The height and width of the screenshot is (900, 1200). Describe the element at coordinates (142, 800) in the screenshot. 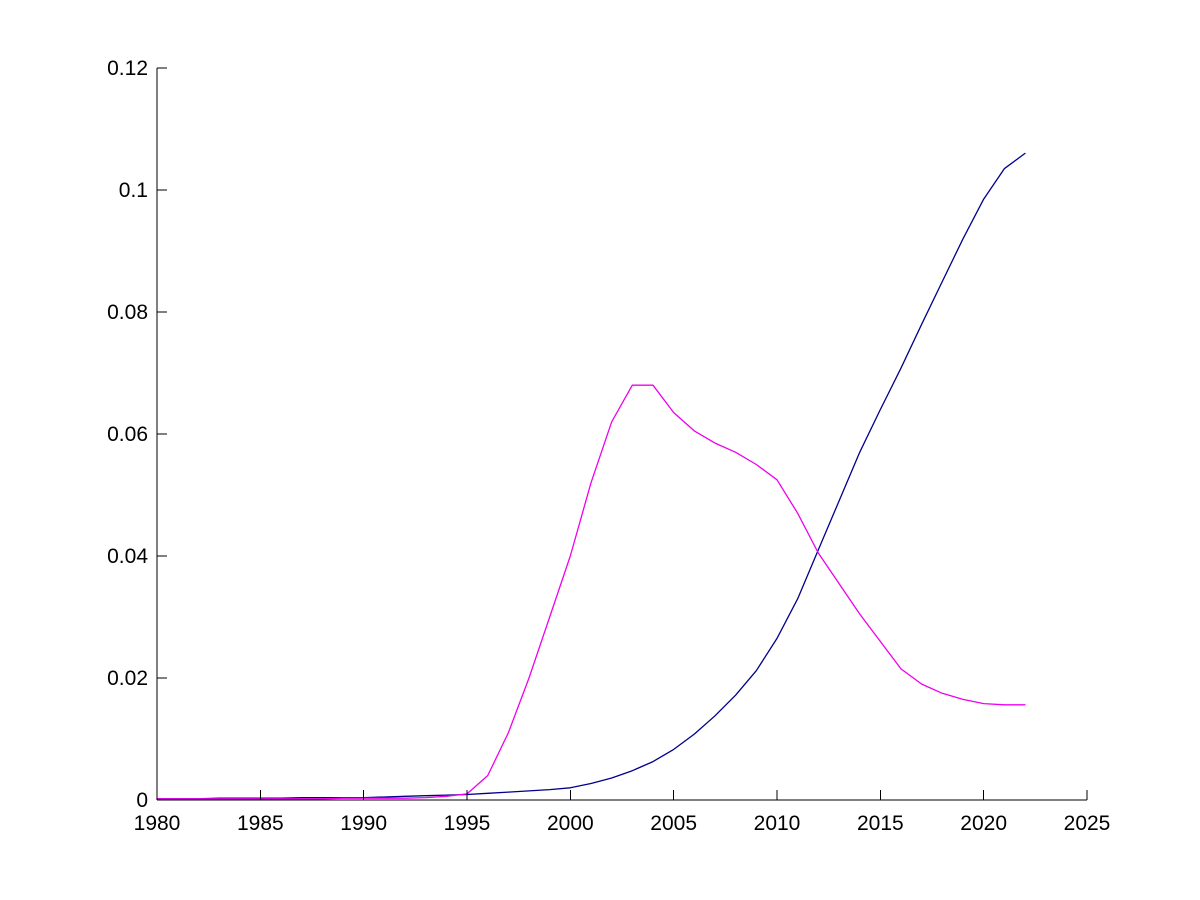

I see `y-tick-label: 0` at that location.